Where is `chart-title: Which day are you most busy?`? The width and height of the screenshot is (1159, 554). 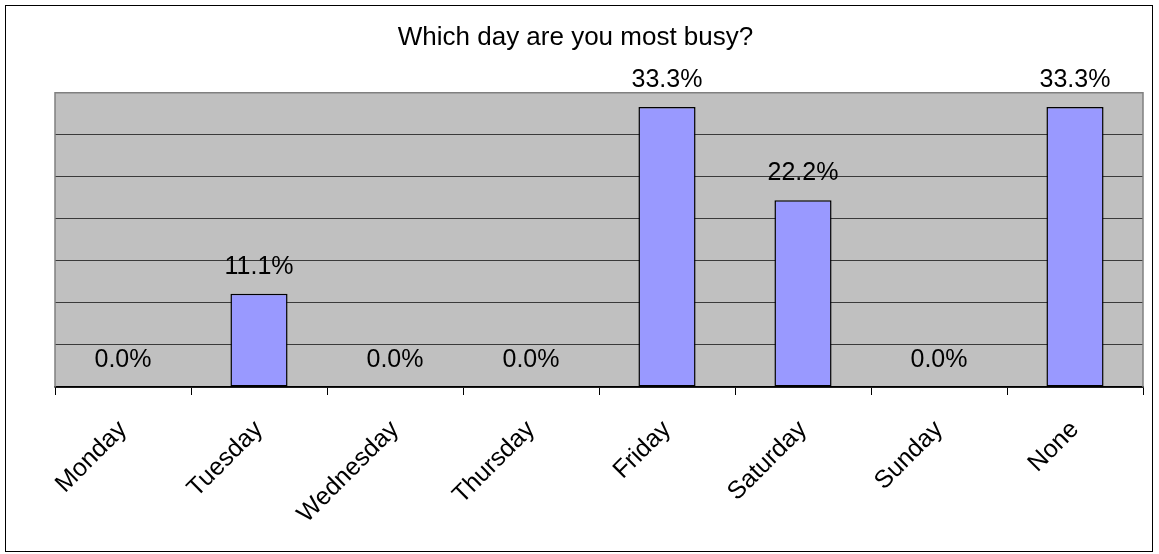
chart-title: Which day are you most busy? is located at coordinates (575, 35).